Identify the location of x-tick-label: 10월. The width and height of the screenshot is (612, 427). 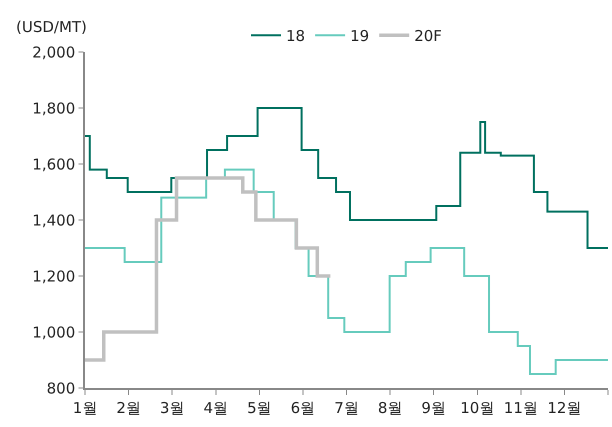
(477, 407).